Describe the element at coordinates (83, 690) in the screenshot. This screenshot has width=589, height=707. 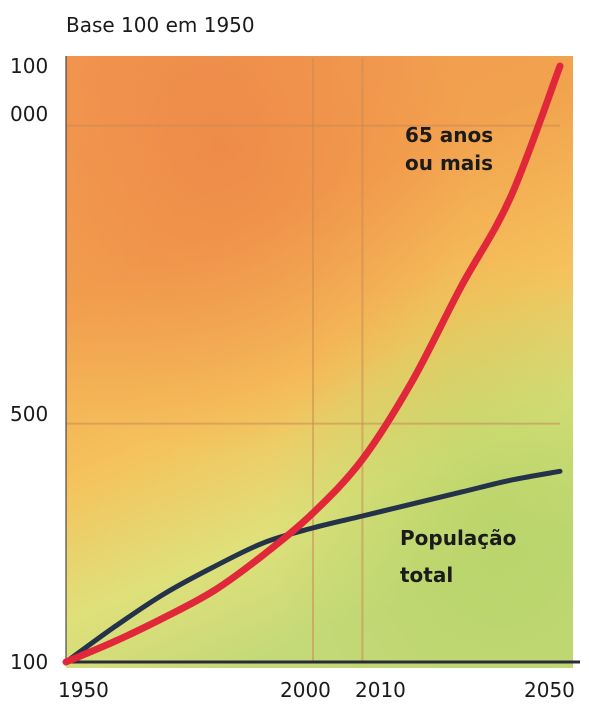
I see `x-tick-label-1950: 1950` at that location.